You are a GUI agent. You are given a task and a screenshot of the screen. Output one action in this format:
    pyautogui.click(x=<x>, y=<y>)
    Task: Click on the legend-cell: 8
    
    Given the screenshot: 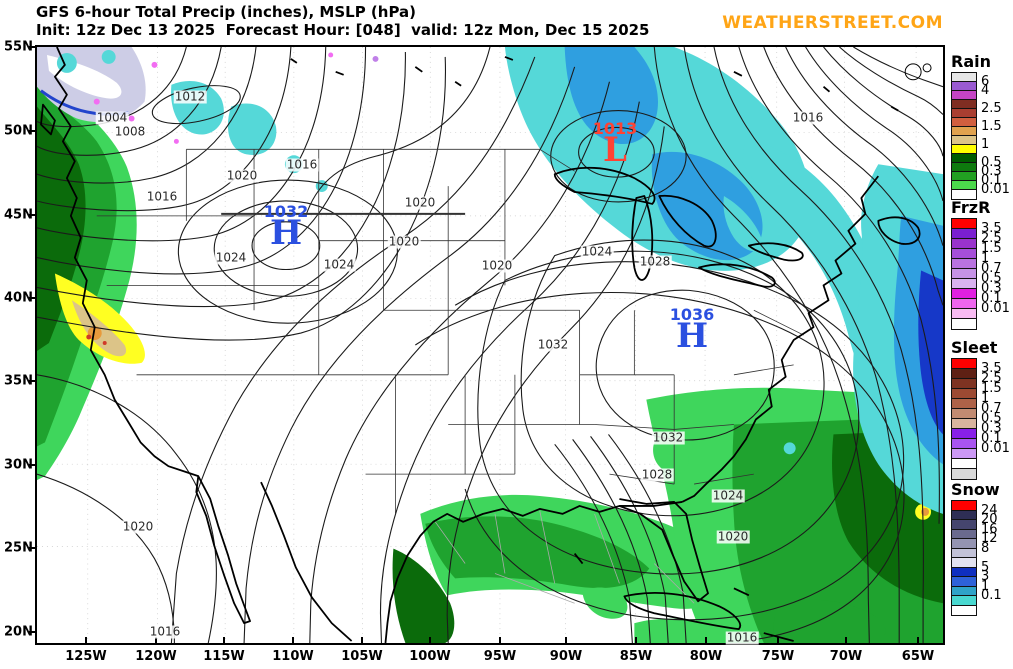 What is the action you would take?
    pyautogui.click(x=970, y=547)
    